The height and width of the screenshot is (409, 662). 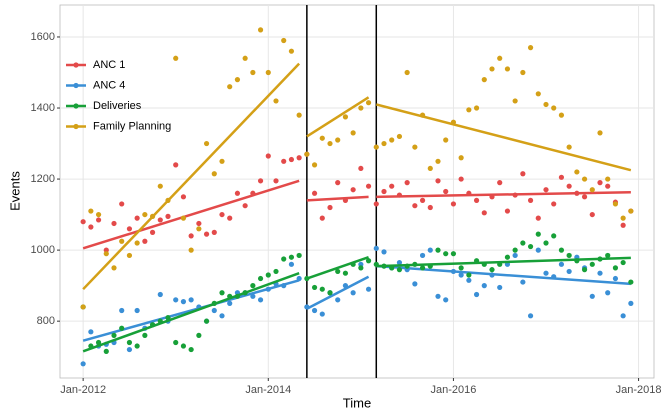 I want to click on x-axis-label: Time, so click(x=357, y=402).